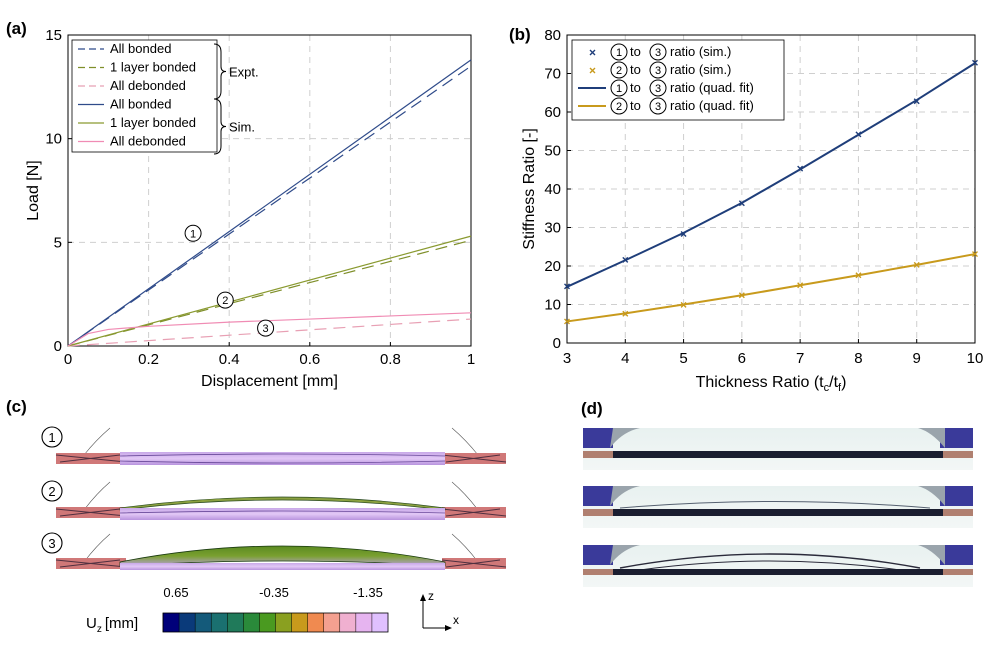  I want to click on y-tick-label: 40, so click(552, 189).